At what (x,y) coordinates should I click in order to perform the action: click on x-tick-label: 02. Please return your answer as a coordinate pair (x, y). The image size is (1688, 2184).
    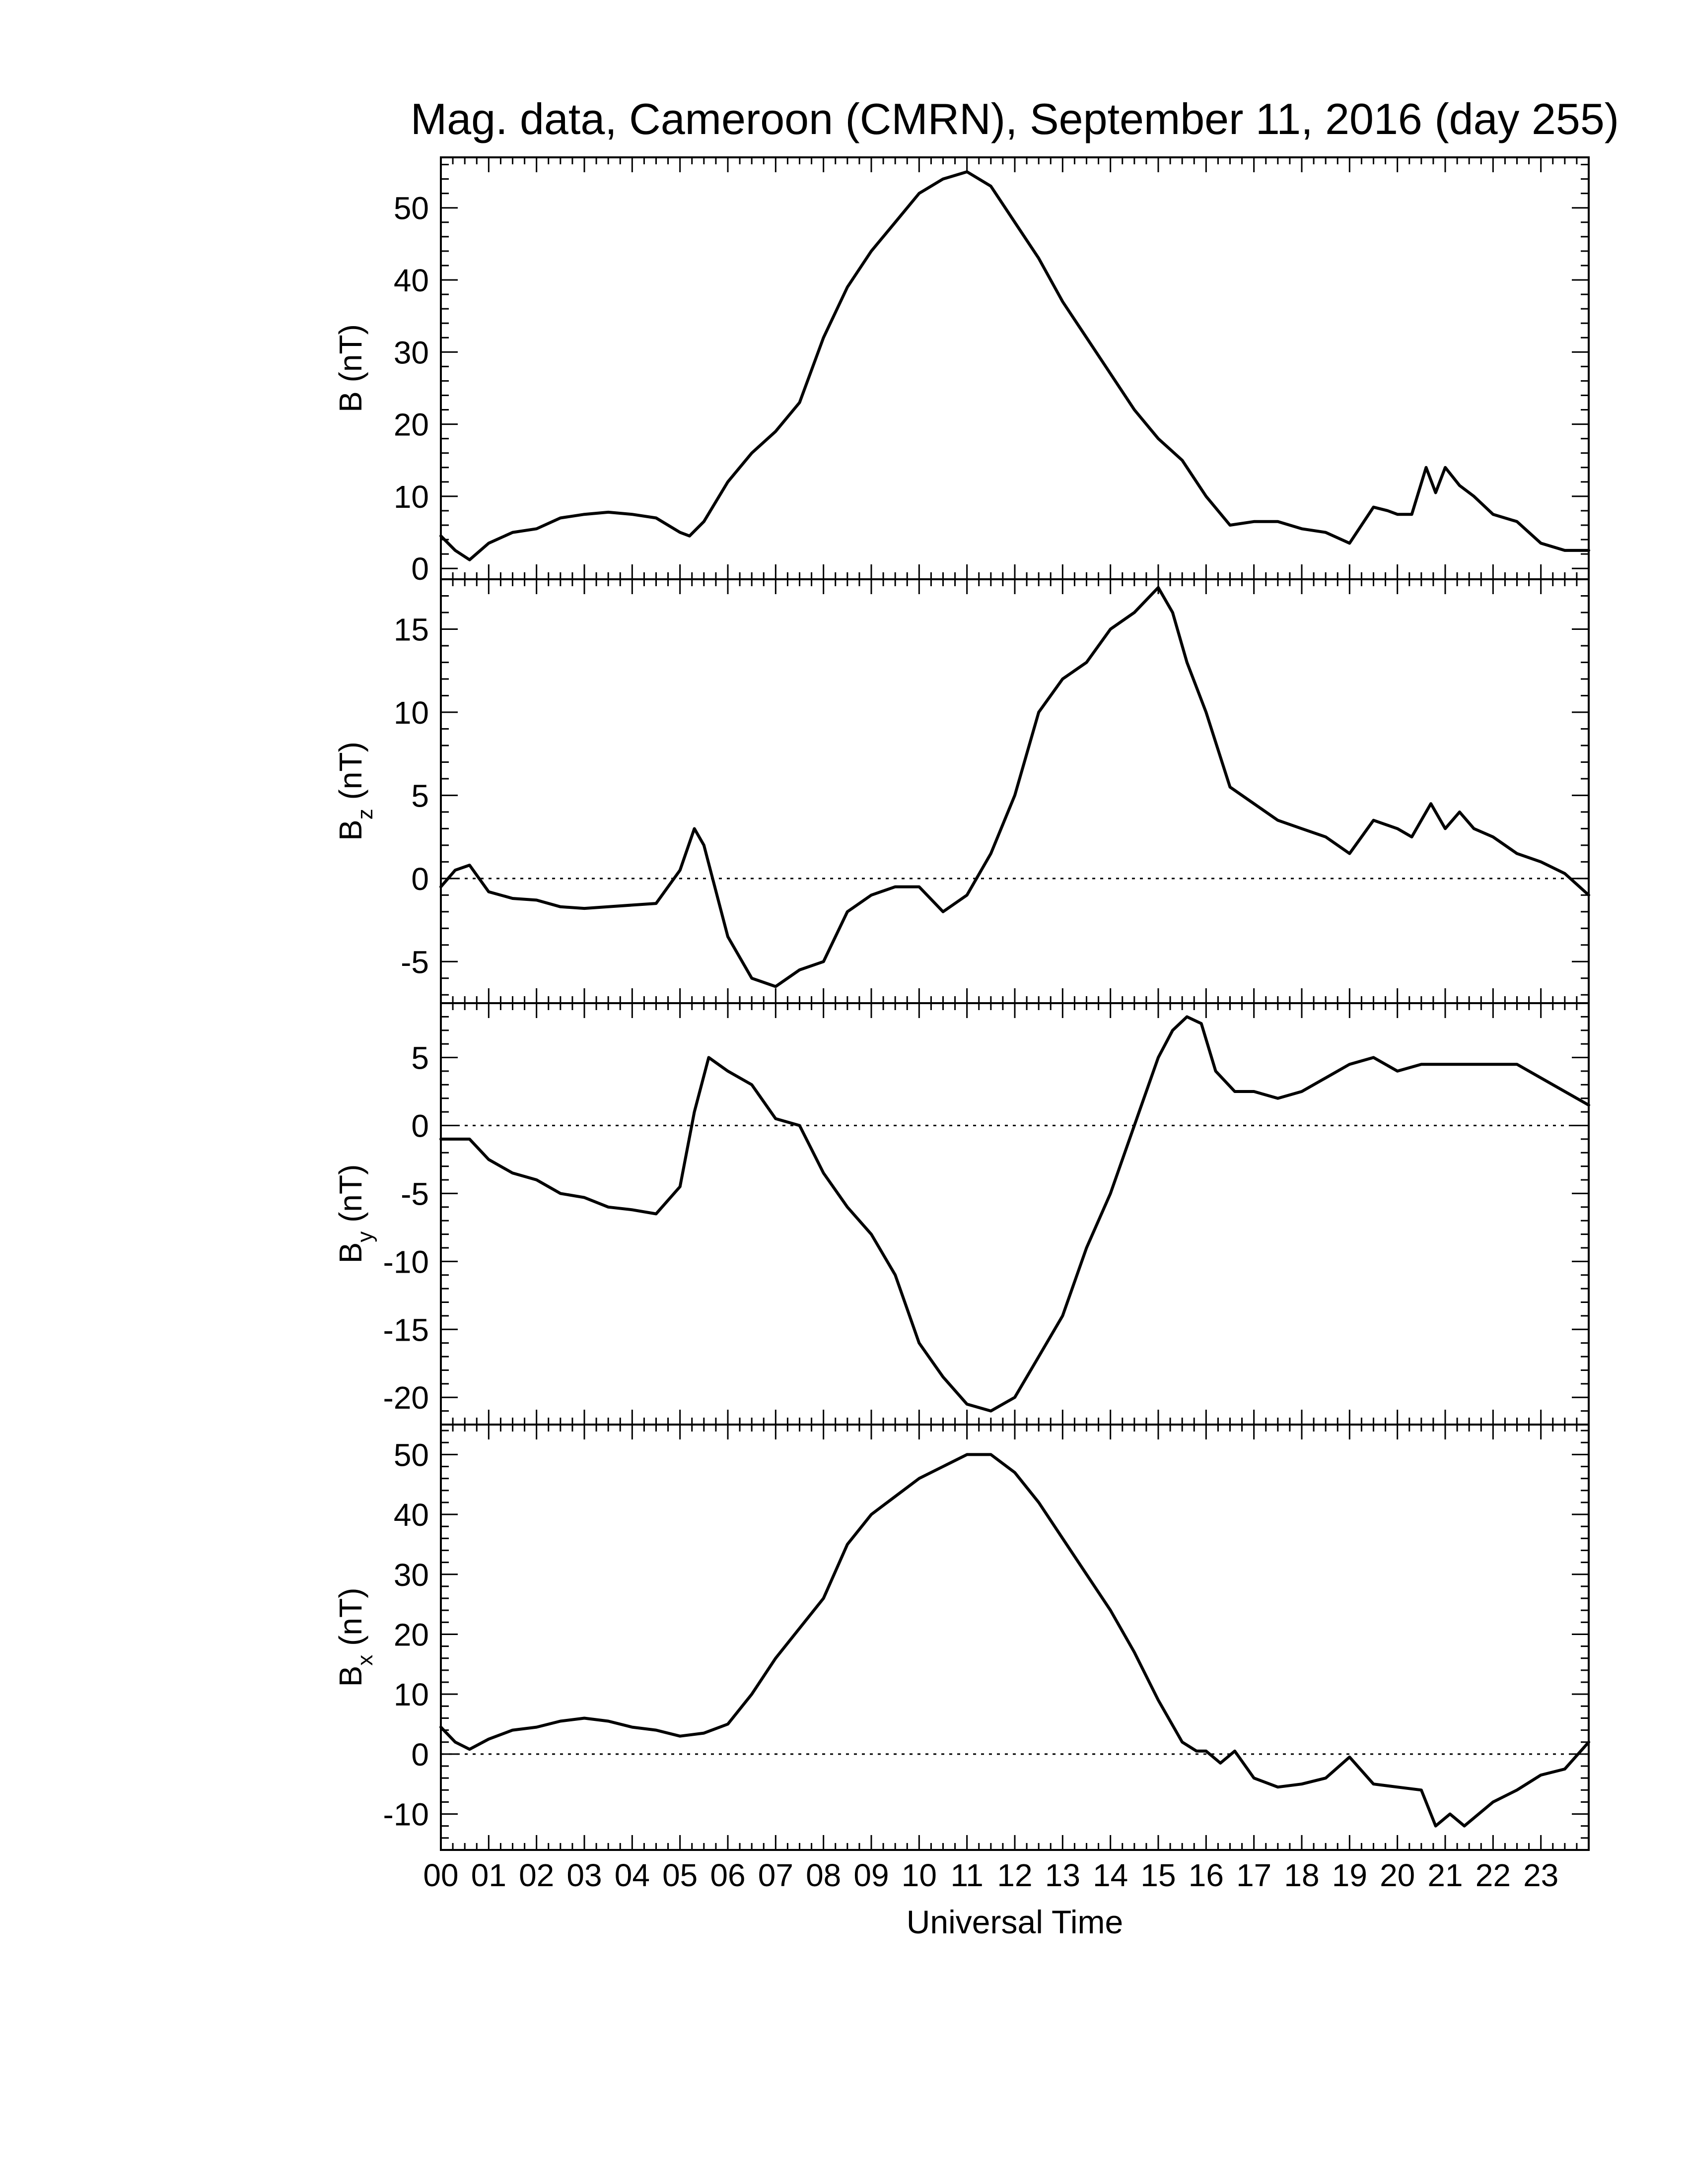
    Looking at the image, I should click on (536, 1875).